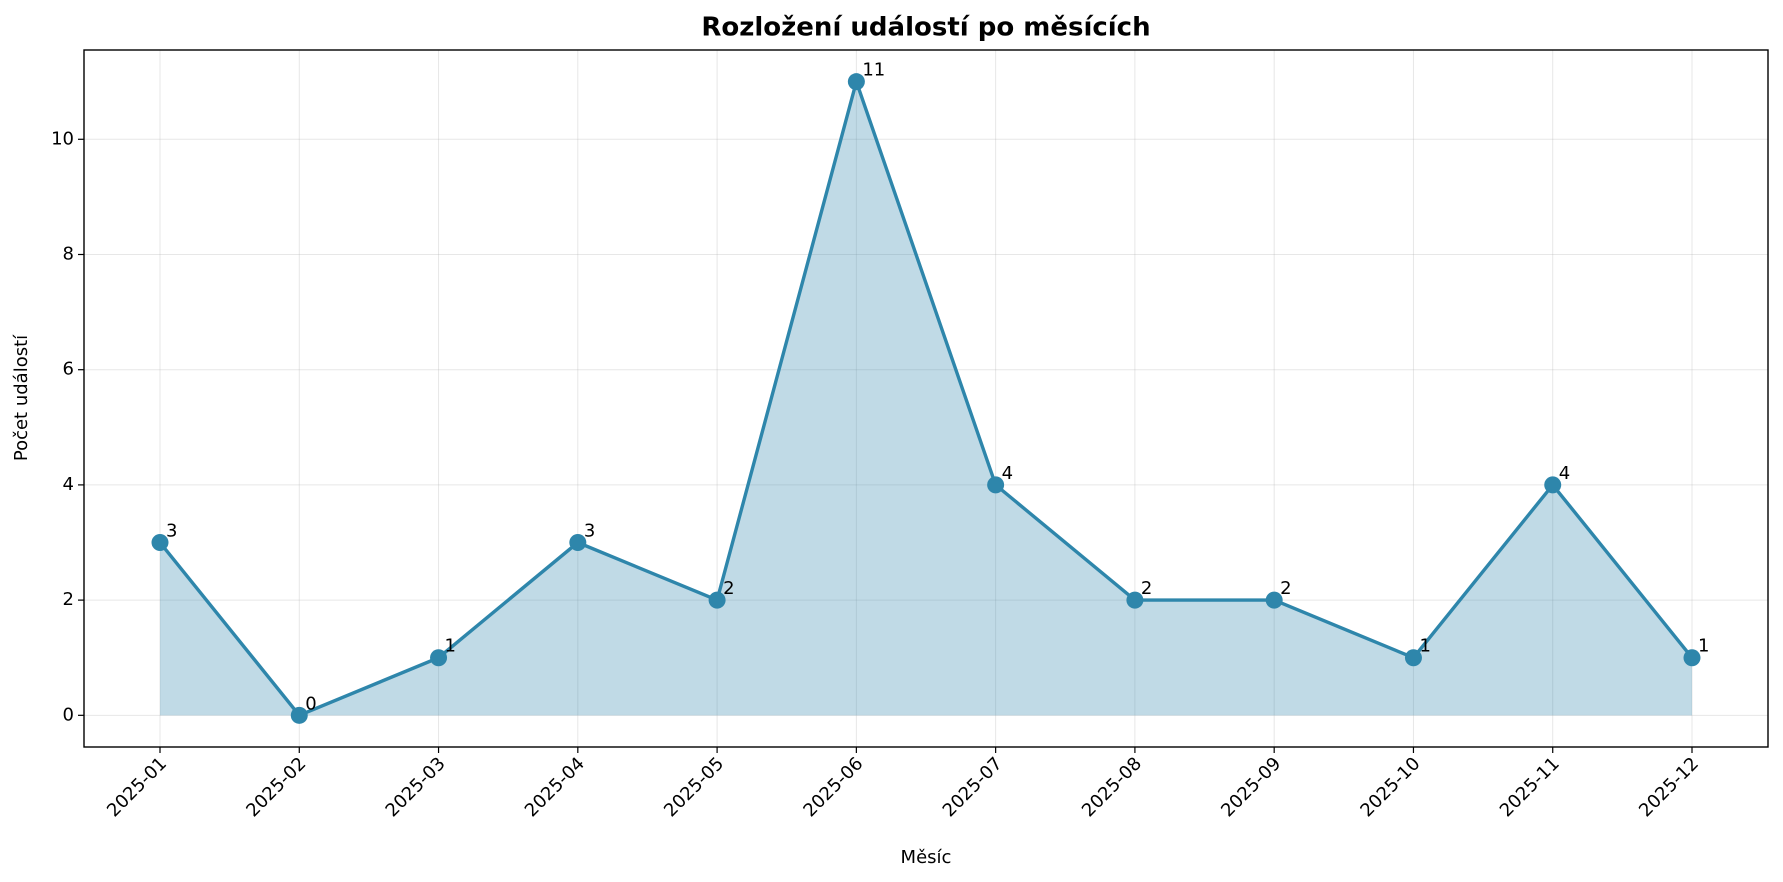 The height and width of the screenshot is (882, 1783). I want to click on x-tick-label: 2025-10, so click(1390, 787).